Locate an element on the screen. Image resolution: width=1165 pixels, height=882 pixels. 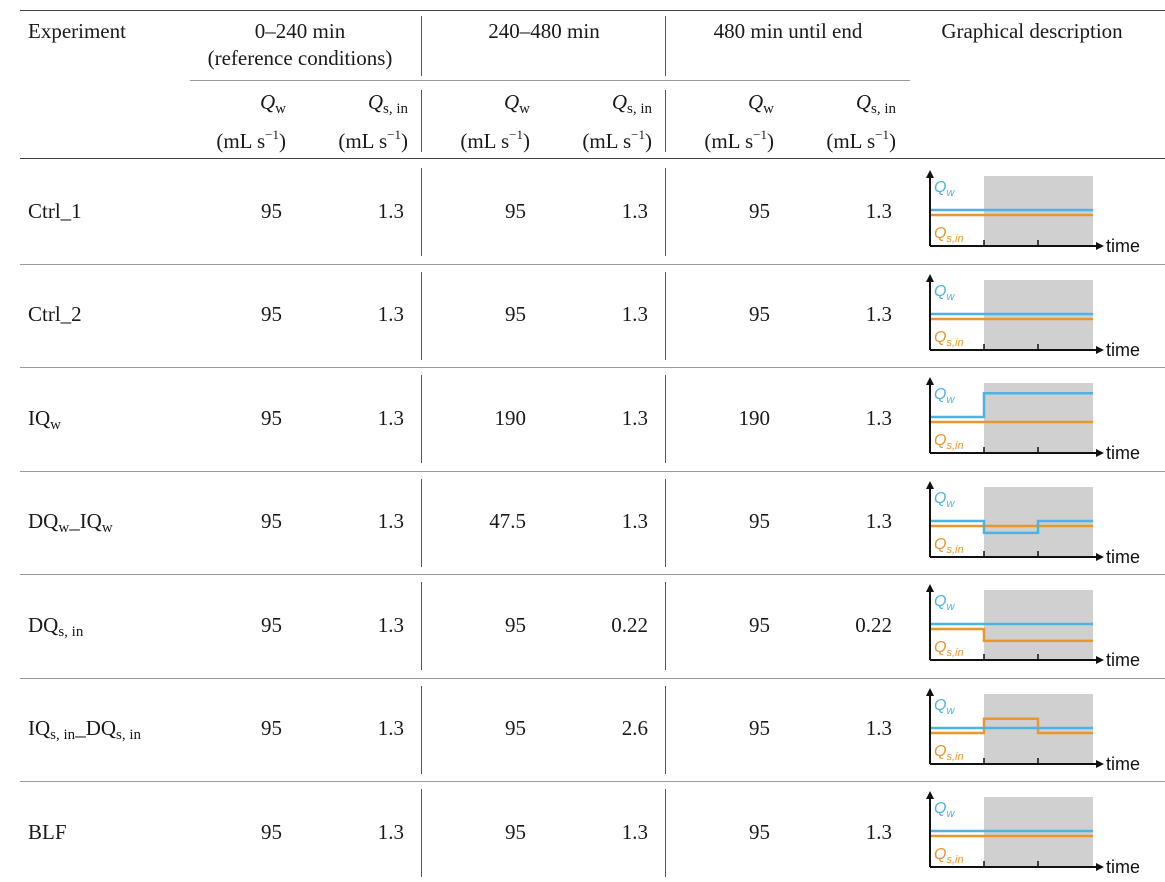
value-cell: 2.6 is located at coordinates (634, 728).